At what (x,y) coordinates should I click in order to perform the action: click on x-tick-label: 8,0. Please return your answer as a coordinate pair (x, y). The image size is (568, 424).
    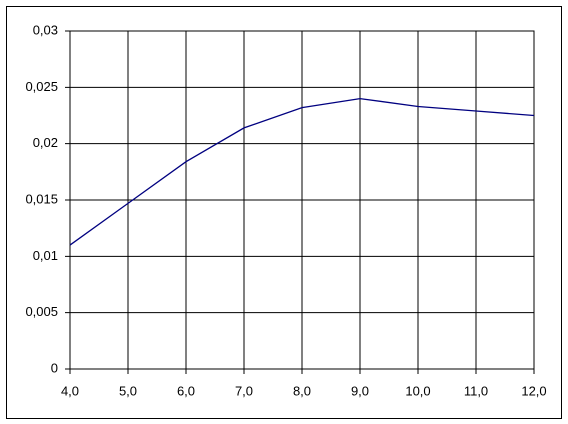
    Looking at the image, I should click on (302, 390).